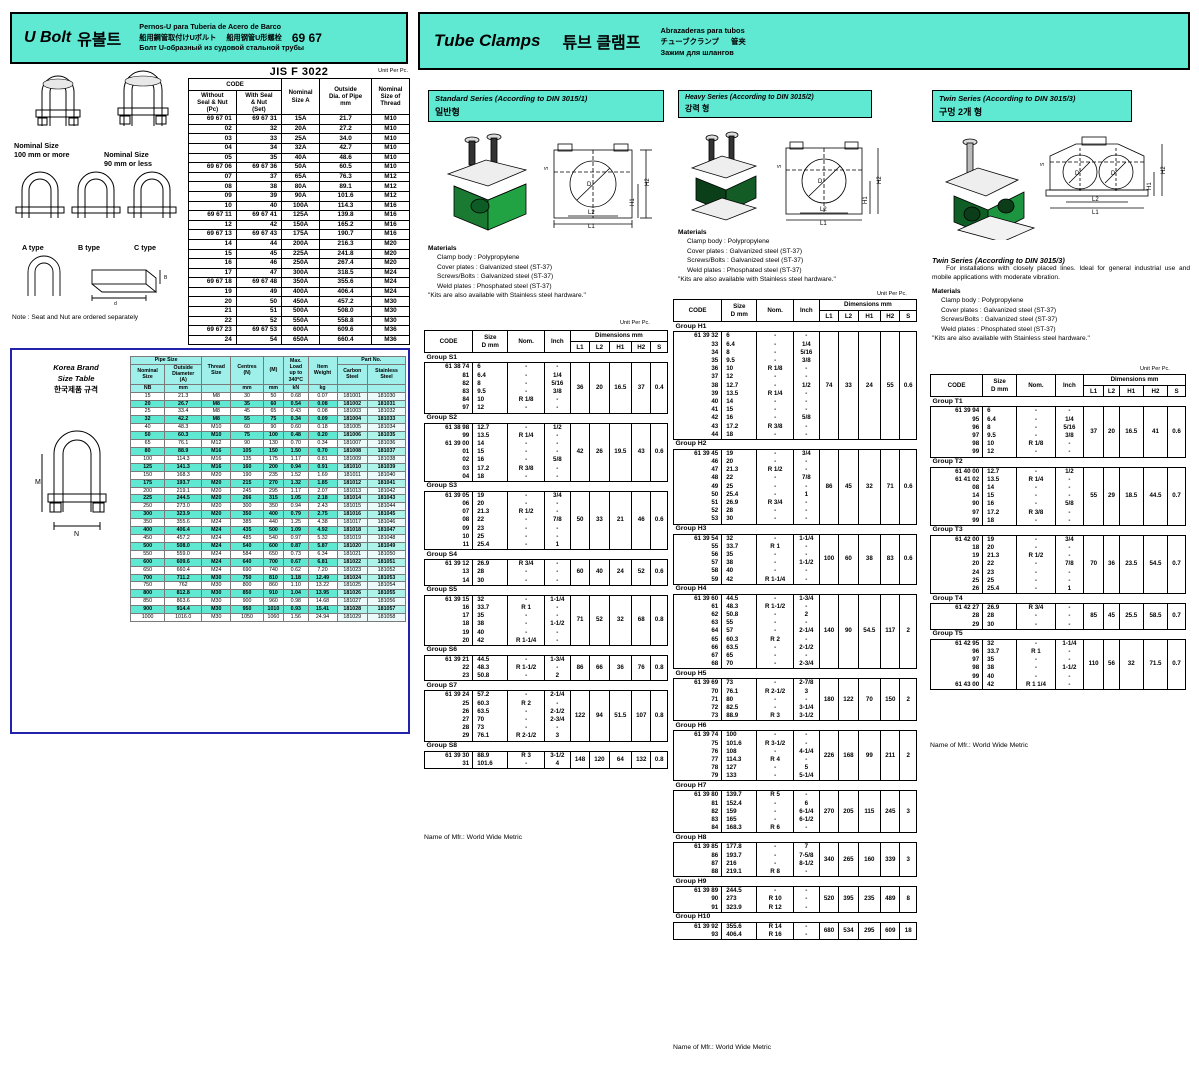  Describe the element at coordinates (806, 453) in the screenshot. I see `spec-inch: 3/4` at that location.